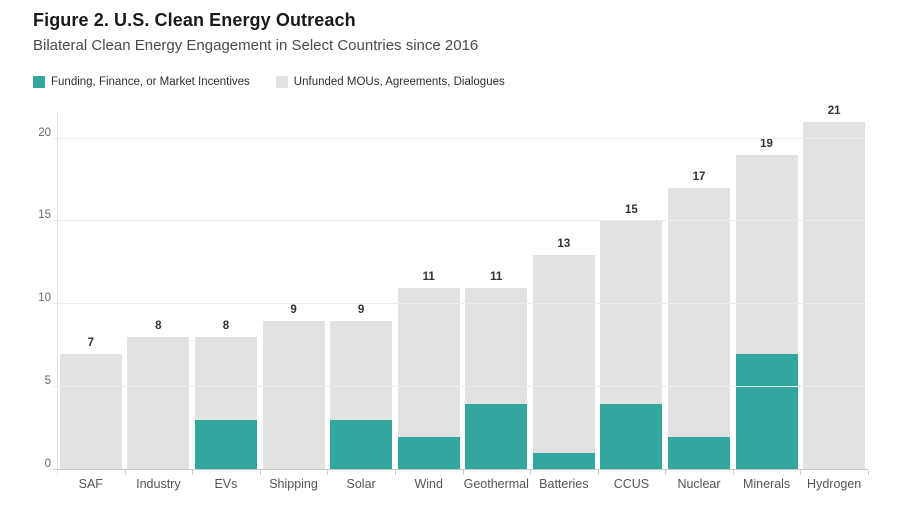 Image resolution: width=904 pixels, height=505 pixels. Describe the element at coordinates (226, 291) in the screenshot. I see `bar-column-evs: 8` at that location.